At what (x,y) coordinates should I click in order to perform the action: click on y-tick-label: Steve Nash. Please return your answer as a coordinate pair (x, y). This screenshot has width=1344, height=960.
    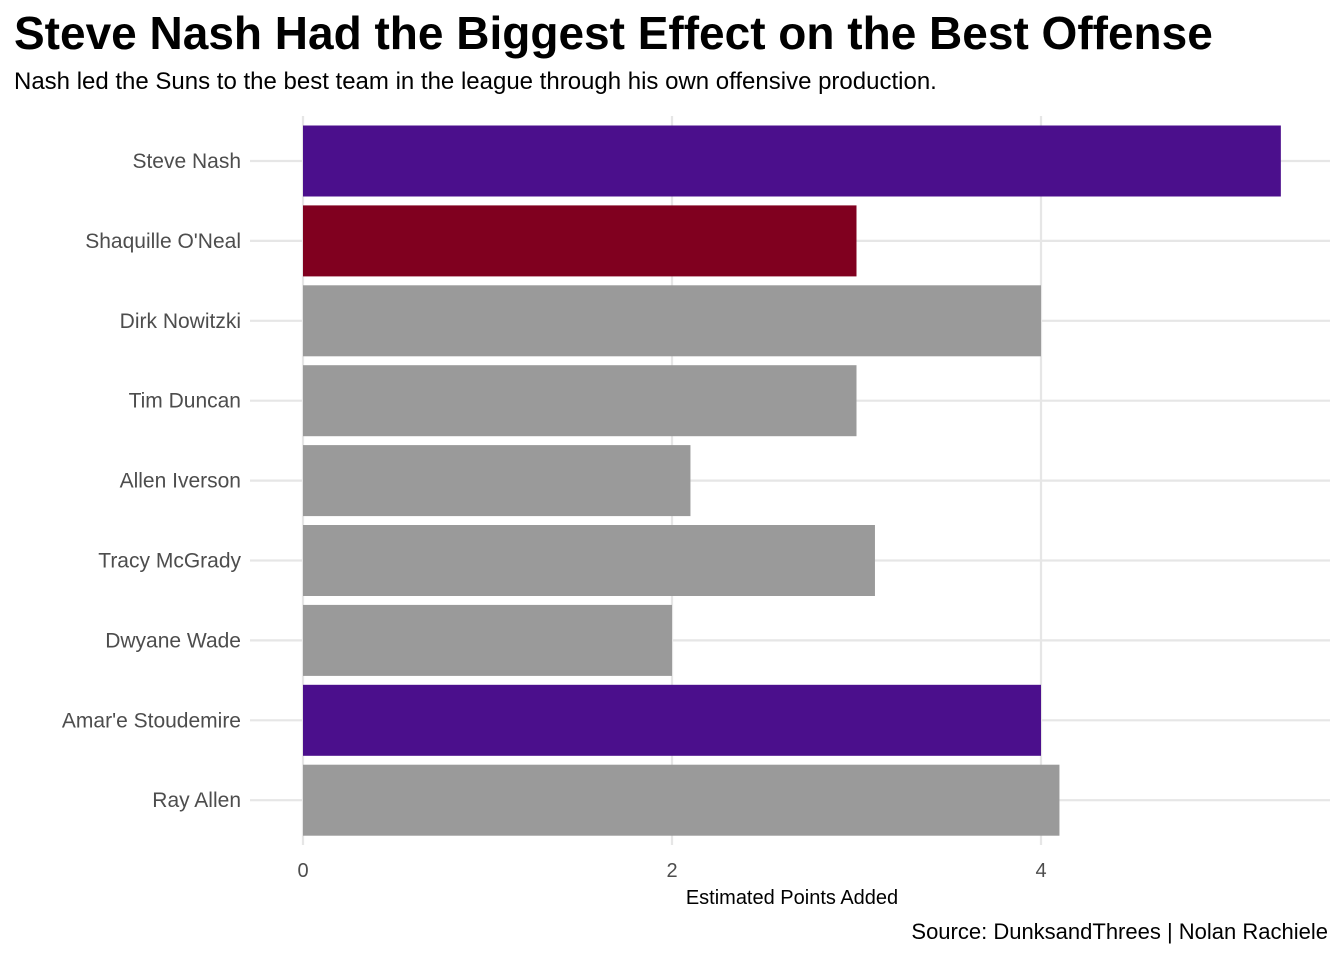
    Looking at the image, I should click on (186, 161).